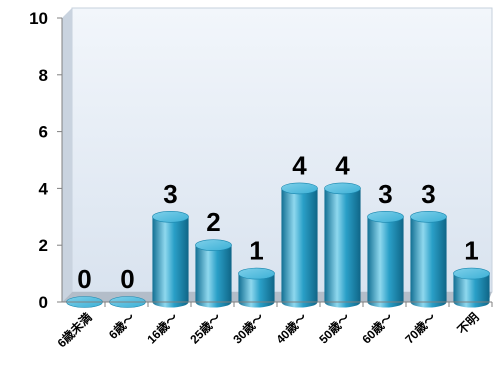 The width and height of the screenshot is (498, 376). Describe the element at coordinates (74, 330) in the screenshot. I see `x-tick-label: 6歳未満` at that location.